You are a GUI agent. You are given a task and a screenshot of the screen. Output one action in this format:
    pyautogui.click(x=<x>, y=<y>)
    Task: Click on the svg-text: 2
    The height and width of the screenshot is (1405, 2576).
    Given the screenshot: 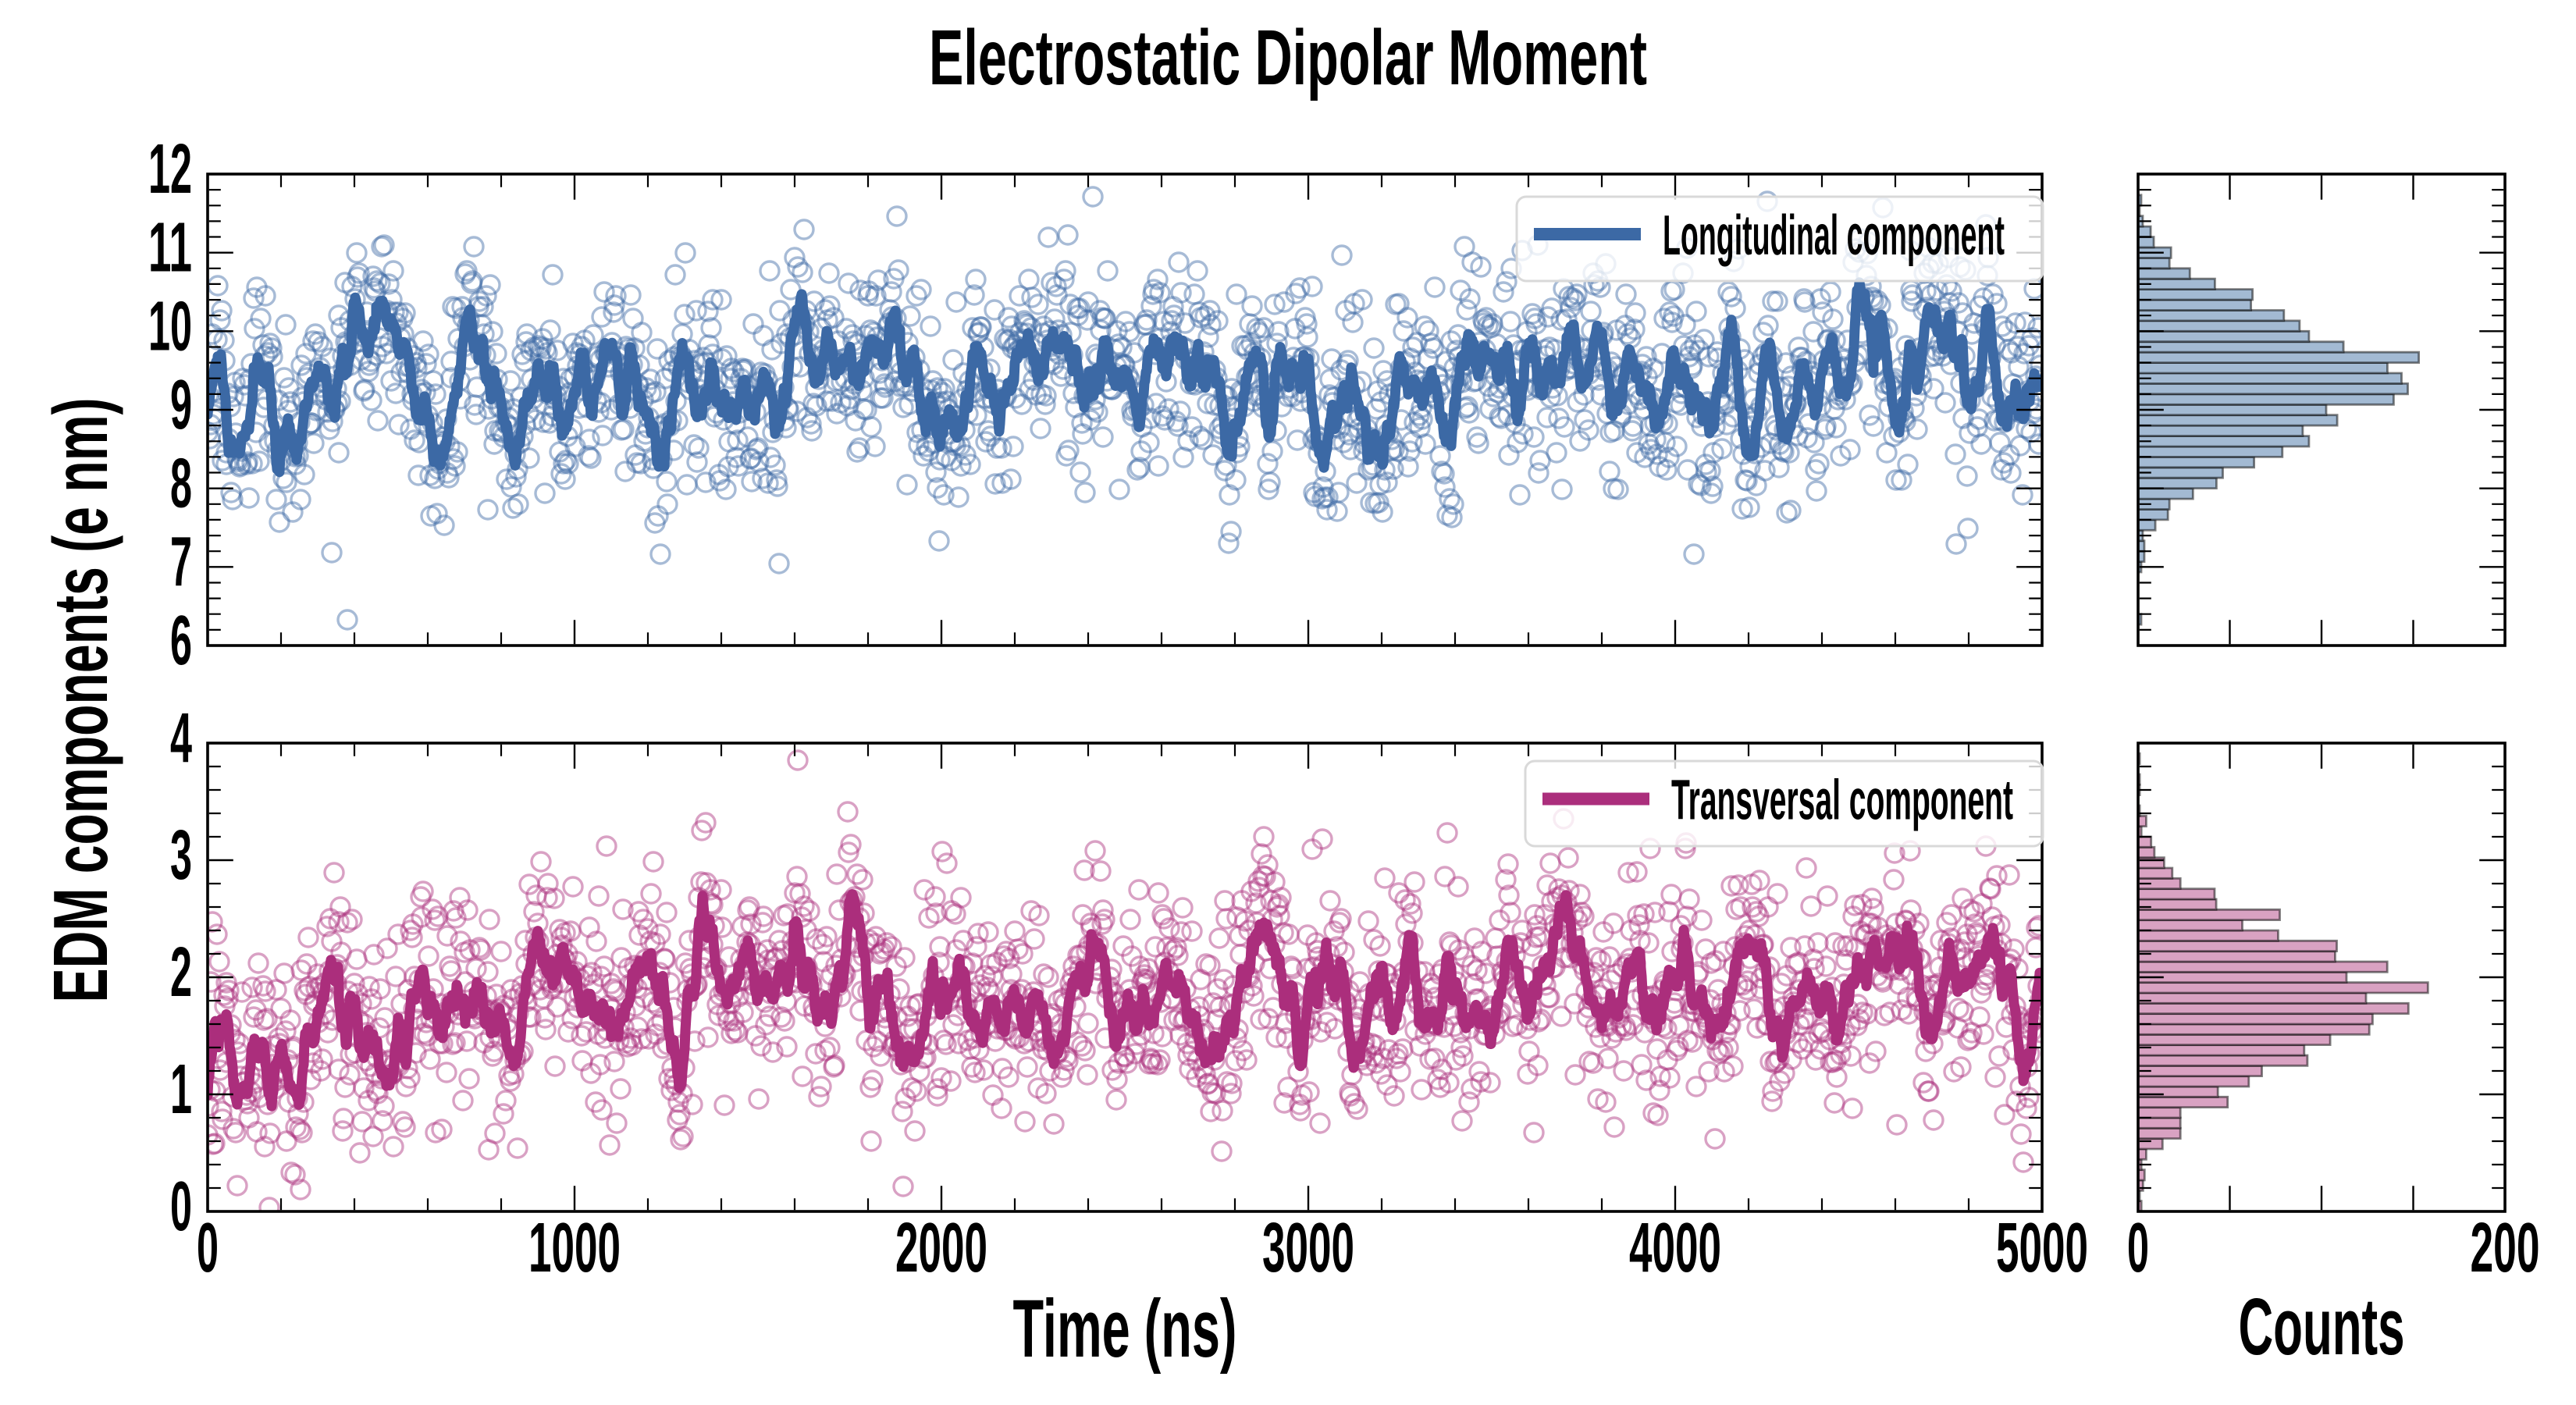 What is the action you would take?
    pyautogui.click(x=181, y=973)
    